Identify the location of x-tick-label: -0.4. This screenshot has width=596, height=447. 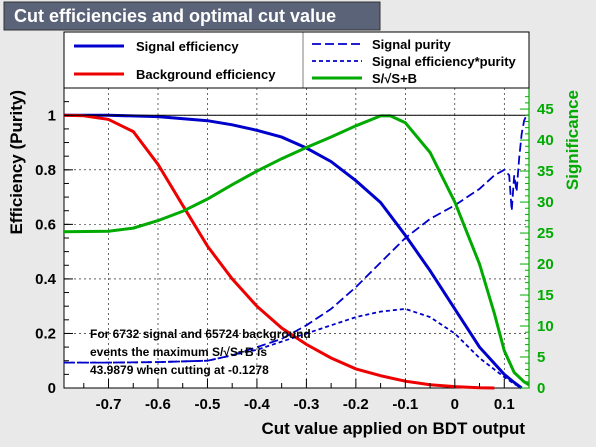
(257, 404).